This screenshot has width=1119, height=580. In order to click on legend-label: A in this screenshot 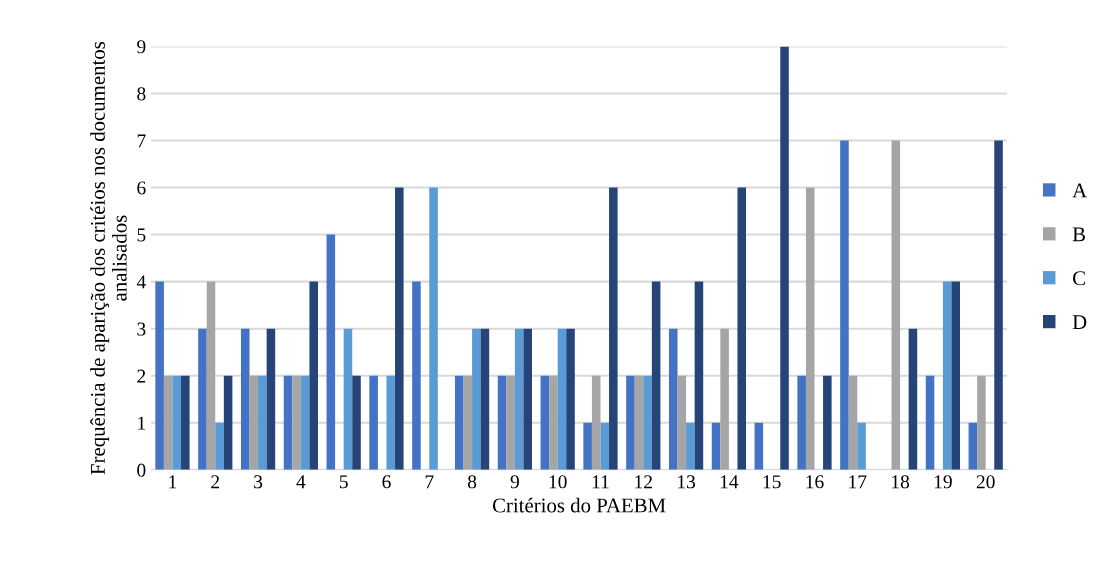, I will do `click(1080, 190)`.